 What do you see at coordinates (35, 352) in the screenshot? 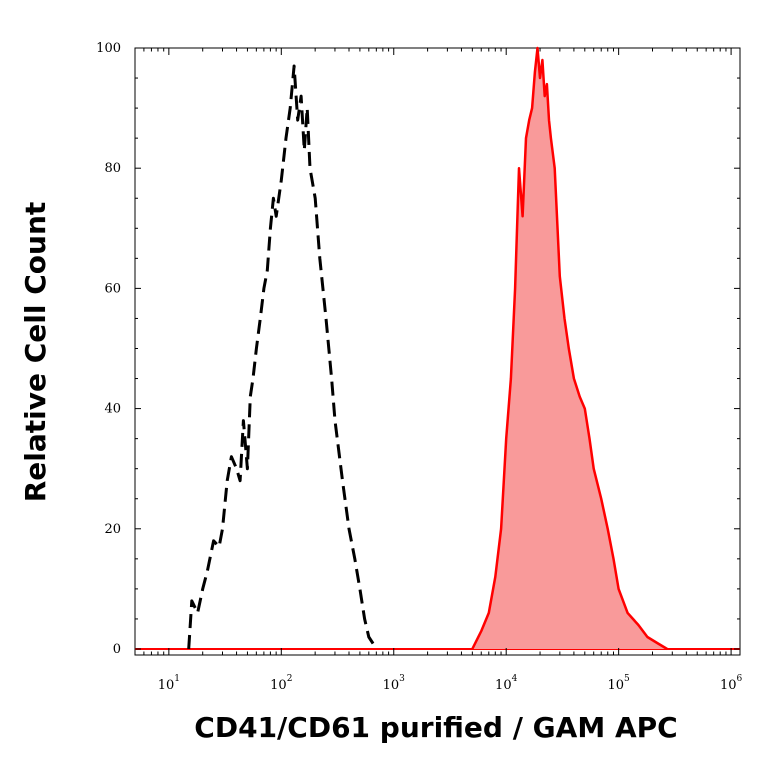
I see `y-axis-title: Relative Cell Count` at bounding box center [35, 352].